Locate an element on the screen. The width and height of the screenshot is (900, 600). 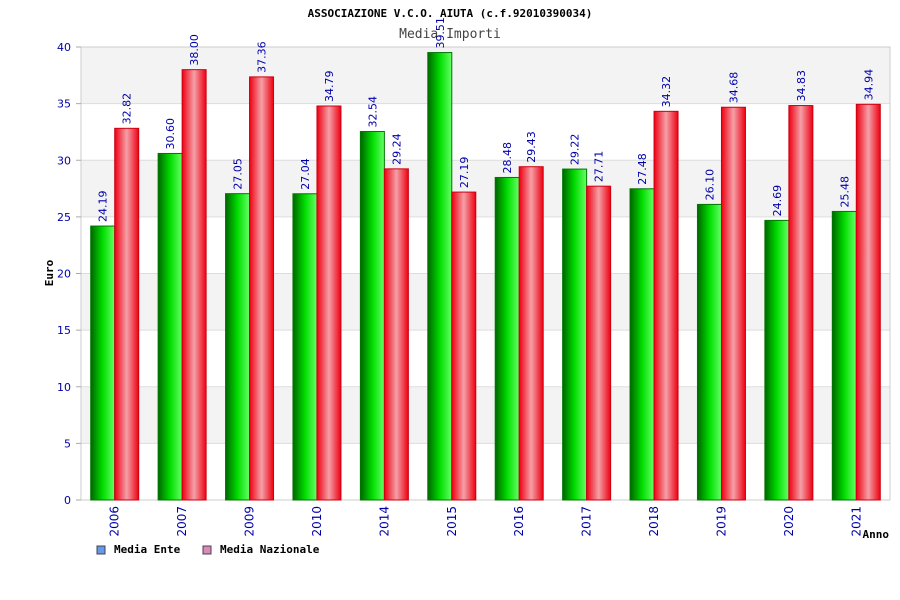
x-tick-label: 2010 is located at coordinates (317, 521).